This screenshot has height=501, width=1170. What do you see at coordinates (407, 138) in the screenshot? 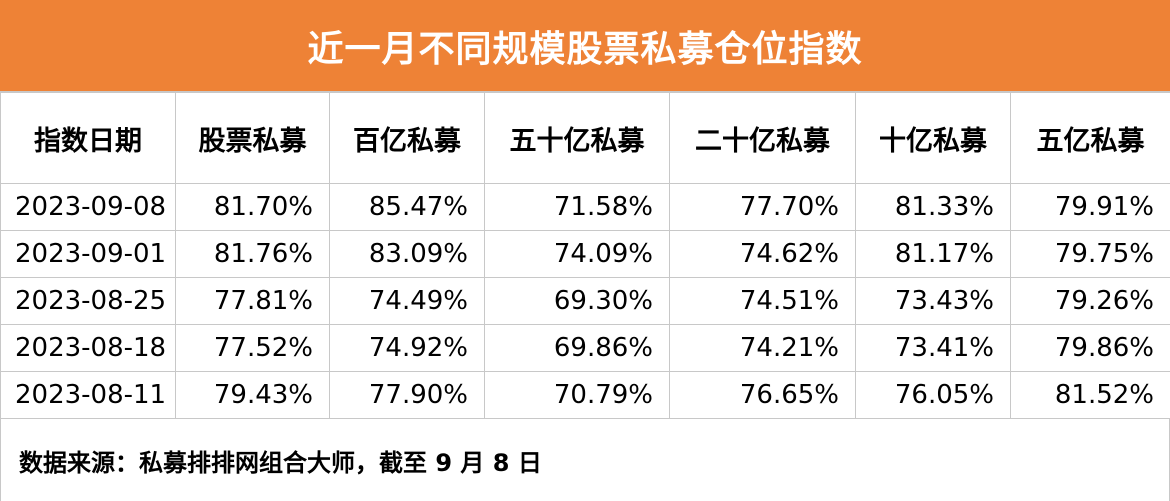
I see `column-header: 百亿私募` at bounding box center [407, 138].